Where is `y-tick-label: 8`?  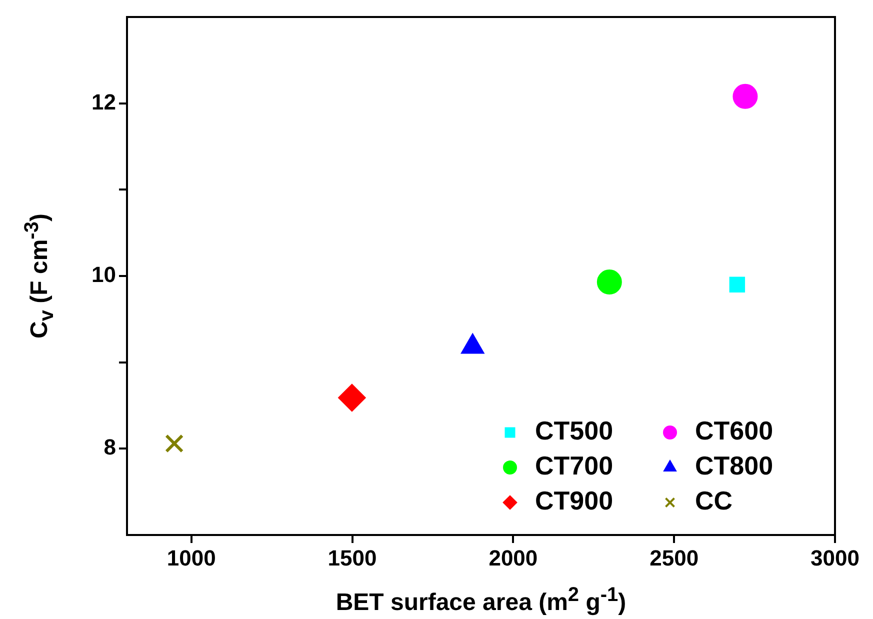
y-tick-label: 8 is located at coordinates (110, 447).